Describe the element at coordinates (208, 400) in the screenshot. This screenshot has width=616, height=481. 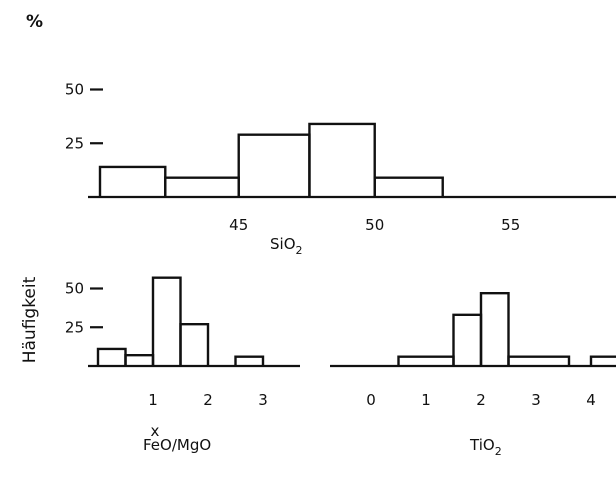
I see `feo_mgo-x-tick-label: 2` at that location.